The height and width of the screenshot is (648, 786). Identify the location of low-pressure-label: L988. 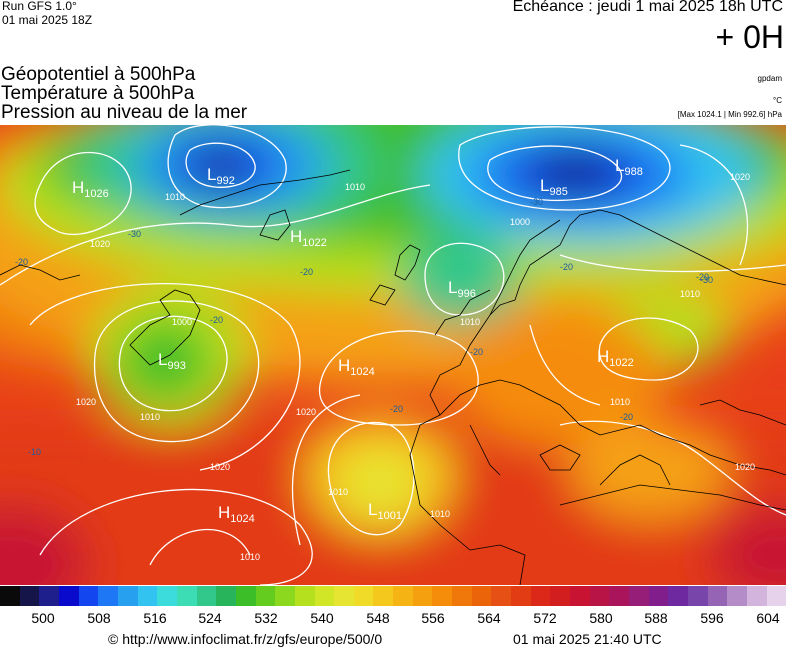
(629, 167).